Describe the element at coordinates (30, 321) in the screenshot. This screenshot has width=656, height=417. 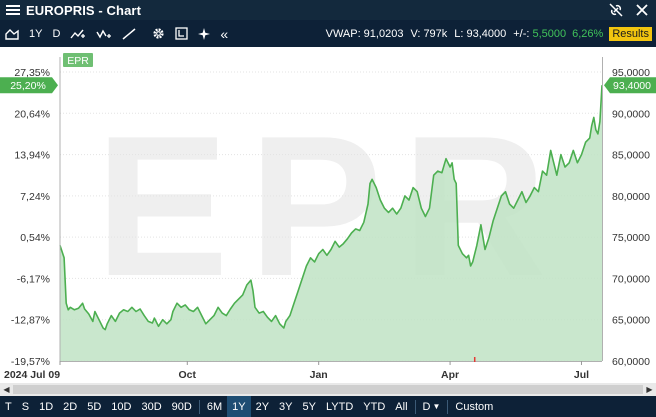
I see `left-axis-tick-label: -12,87%` at that location.